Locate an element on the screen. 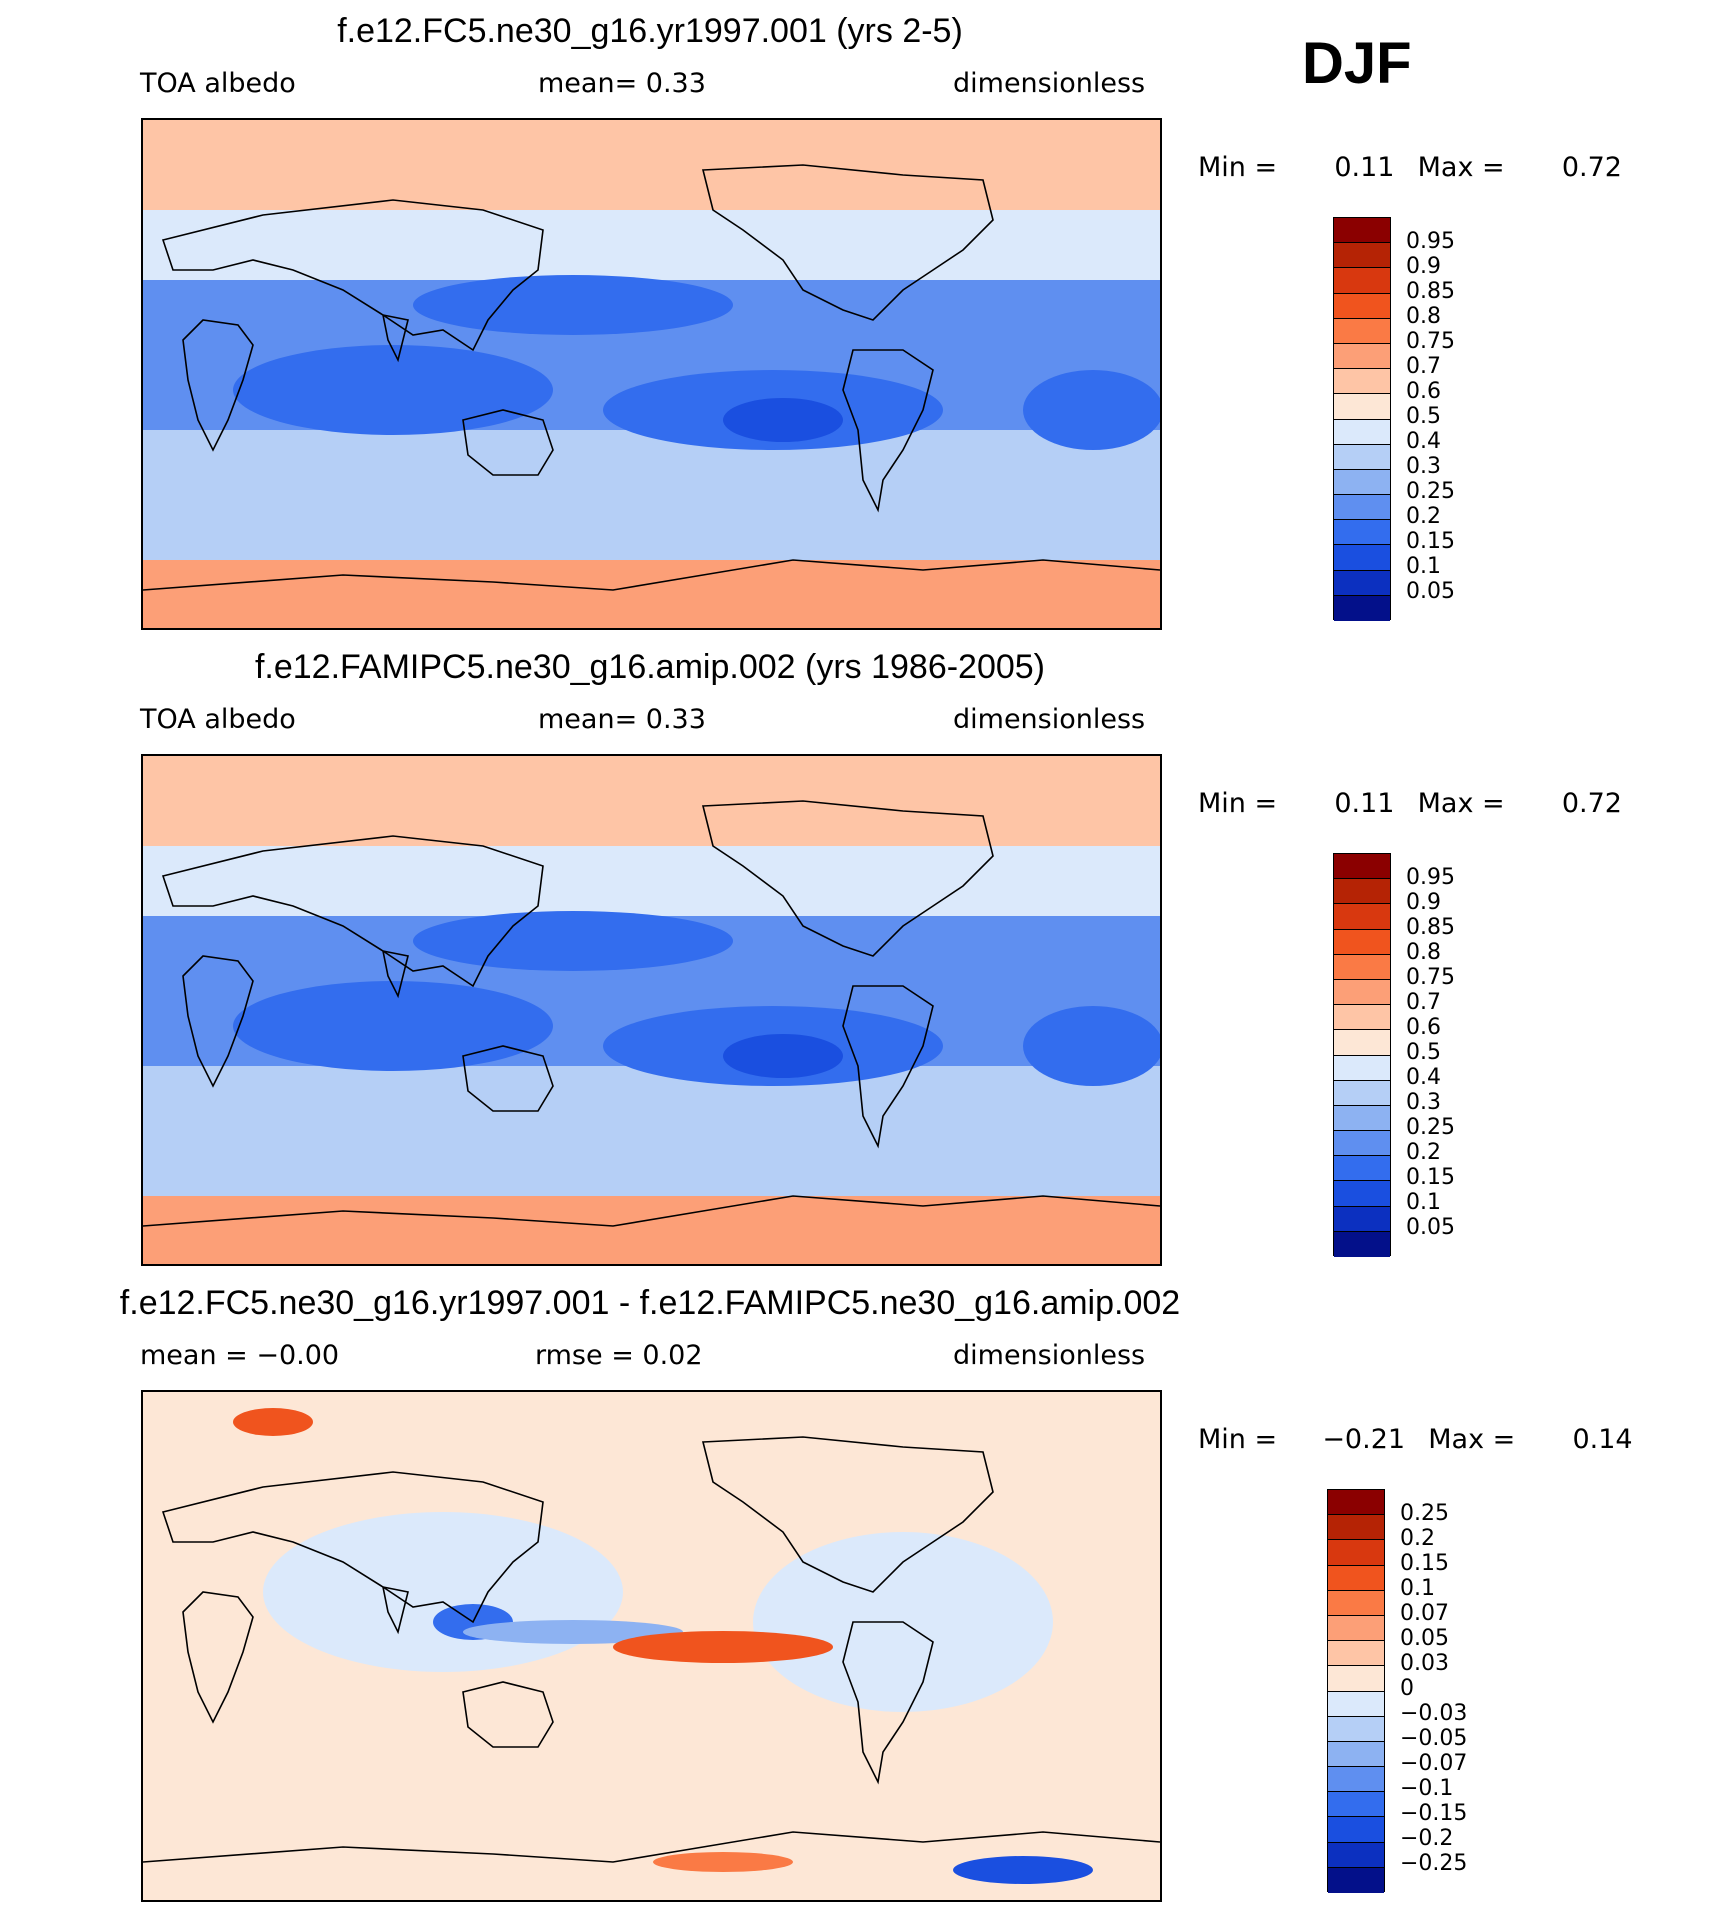  colorbar-label: −0.25 is located at coordinates (1434, 1863).